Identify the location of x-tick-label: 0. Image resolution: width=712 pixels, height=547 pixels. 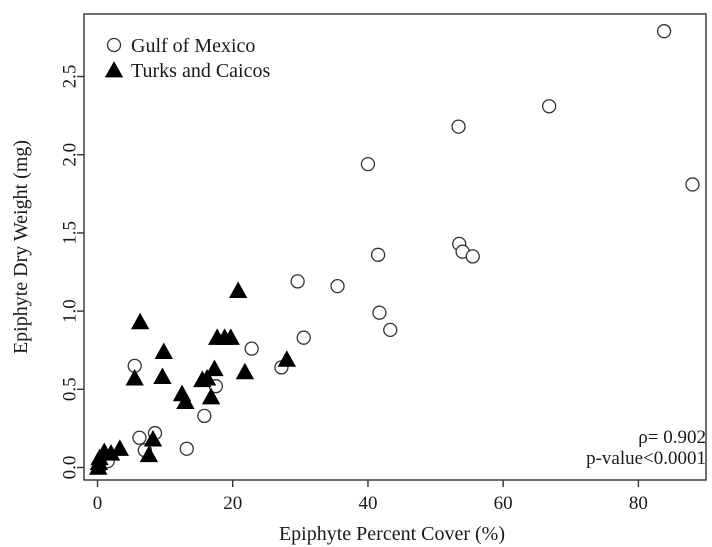
(98, 503).